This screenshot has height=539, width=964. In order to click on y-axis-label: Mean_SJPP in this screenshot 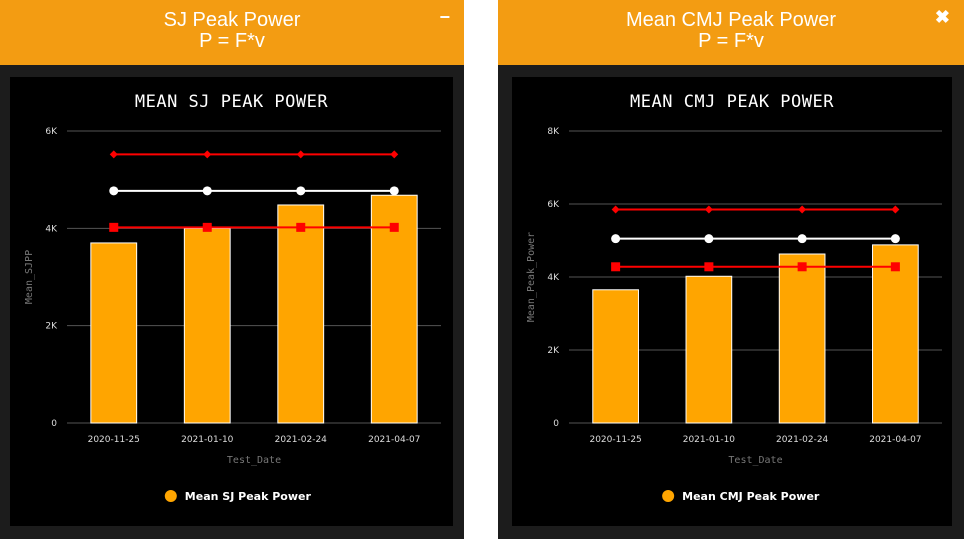, I will do `click(29, 277)`.